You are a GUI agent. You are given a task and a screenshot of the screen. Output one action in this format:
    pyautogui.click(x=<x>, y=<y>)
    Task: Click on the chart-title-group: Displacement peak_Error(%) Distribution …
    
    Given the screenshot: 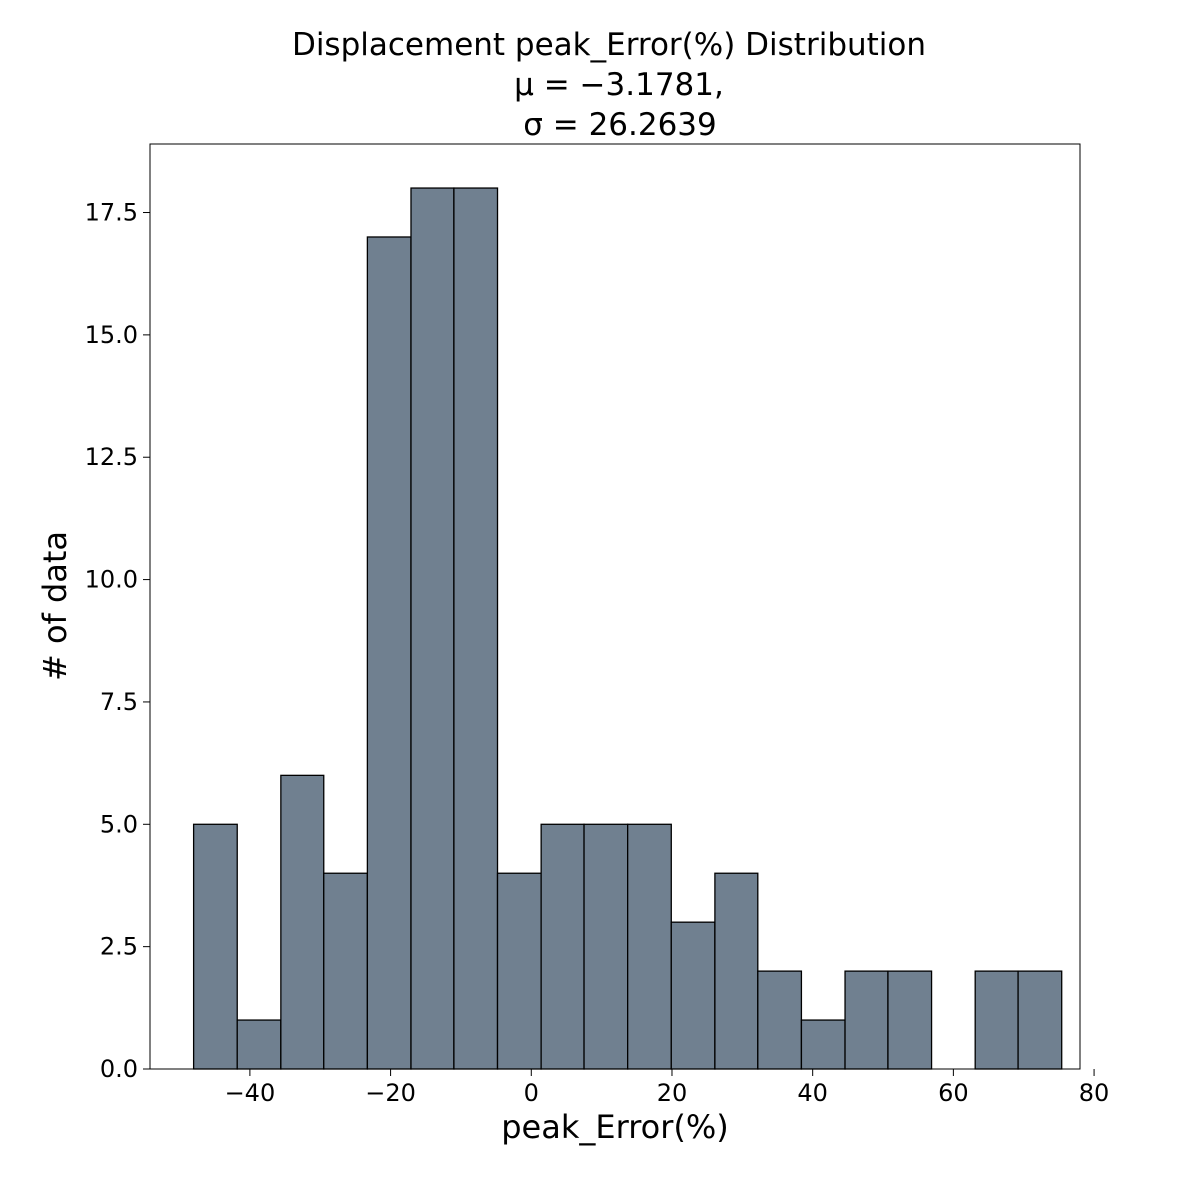 What is the action you would take?
    pyautogui.click(x=609, y=85)
    